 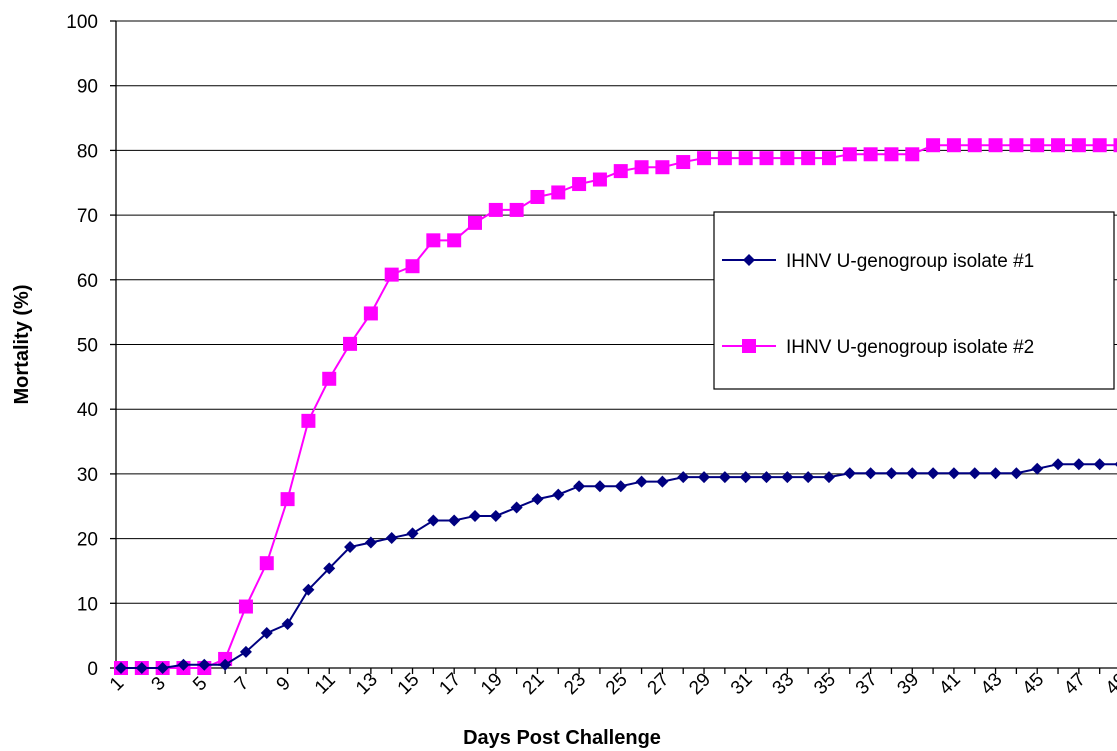 I want to click on x-tick-label: 41, so click(x=950, y=684).